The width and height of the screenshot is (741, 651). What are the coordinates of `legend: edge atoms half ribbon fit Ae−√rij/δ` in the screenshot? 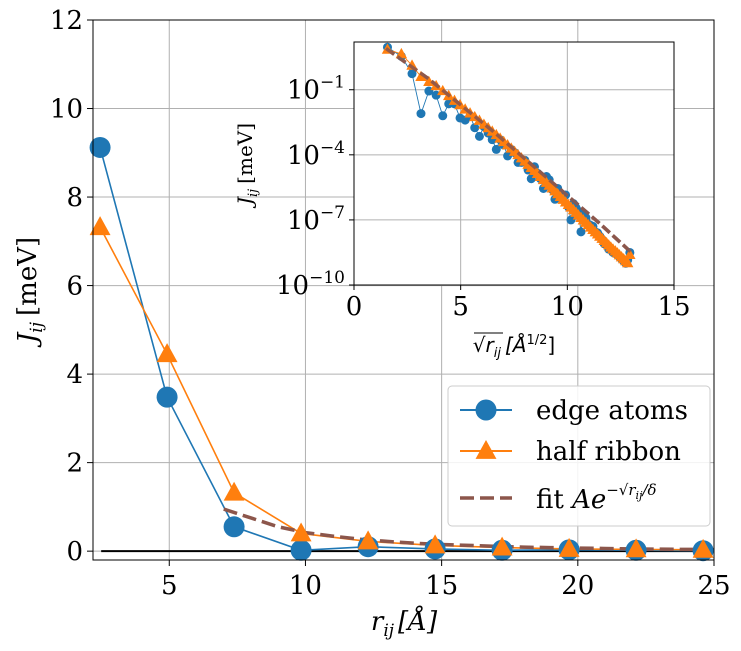 It's located at (579, 456).